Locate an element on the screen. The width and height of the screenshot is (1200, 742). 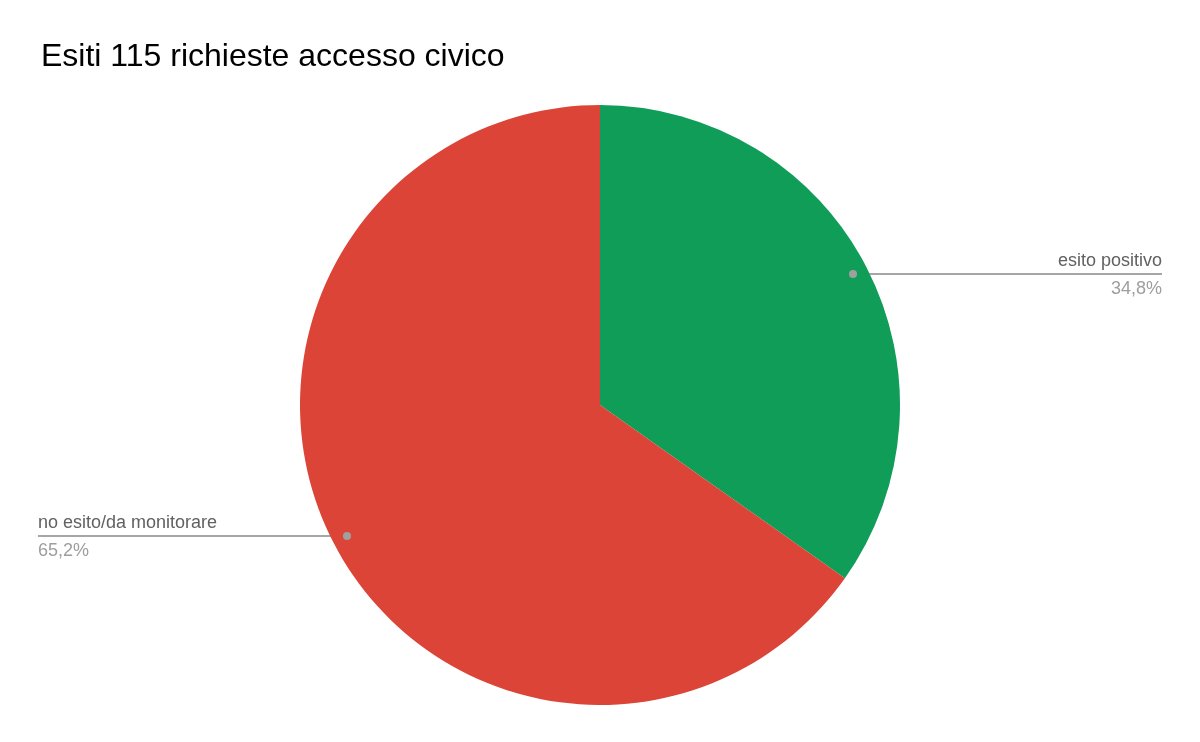
data-label: 65,2% is located at coordinates (64, 549).